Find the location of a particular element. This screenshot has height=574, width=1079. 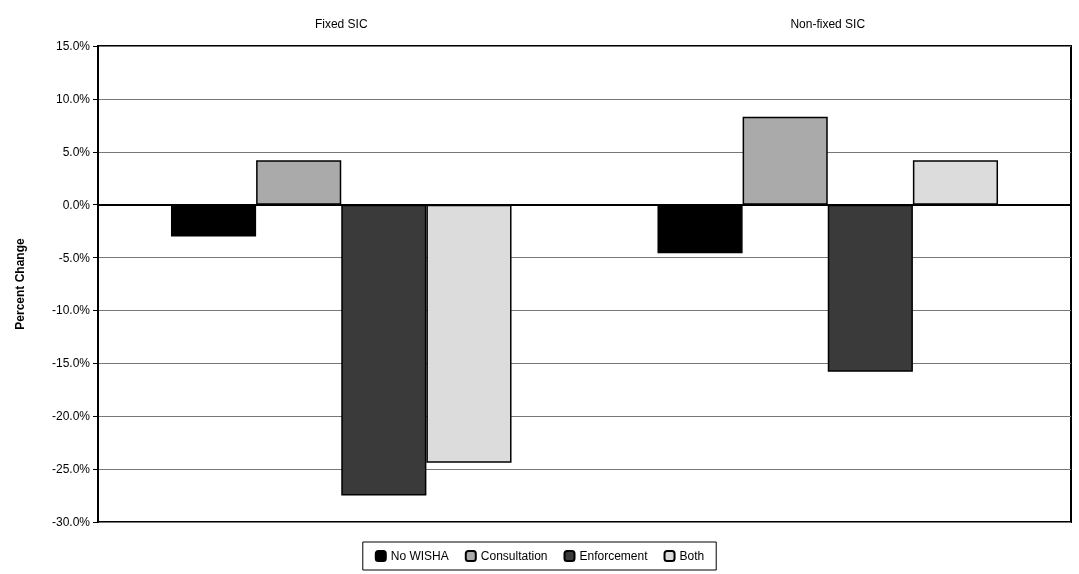

y-axis-title: Percent Change is located at coordinates (20, 283).